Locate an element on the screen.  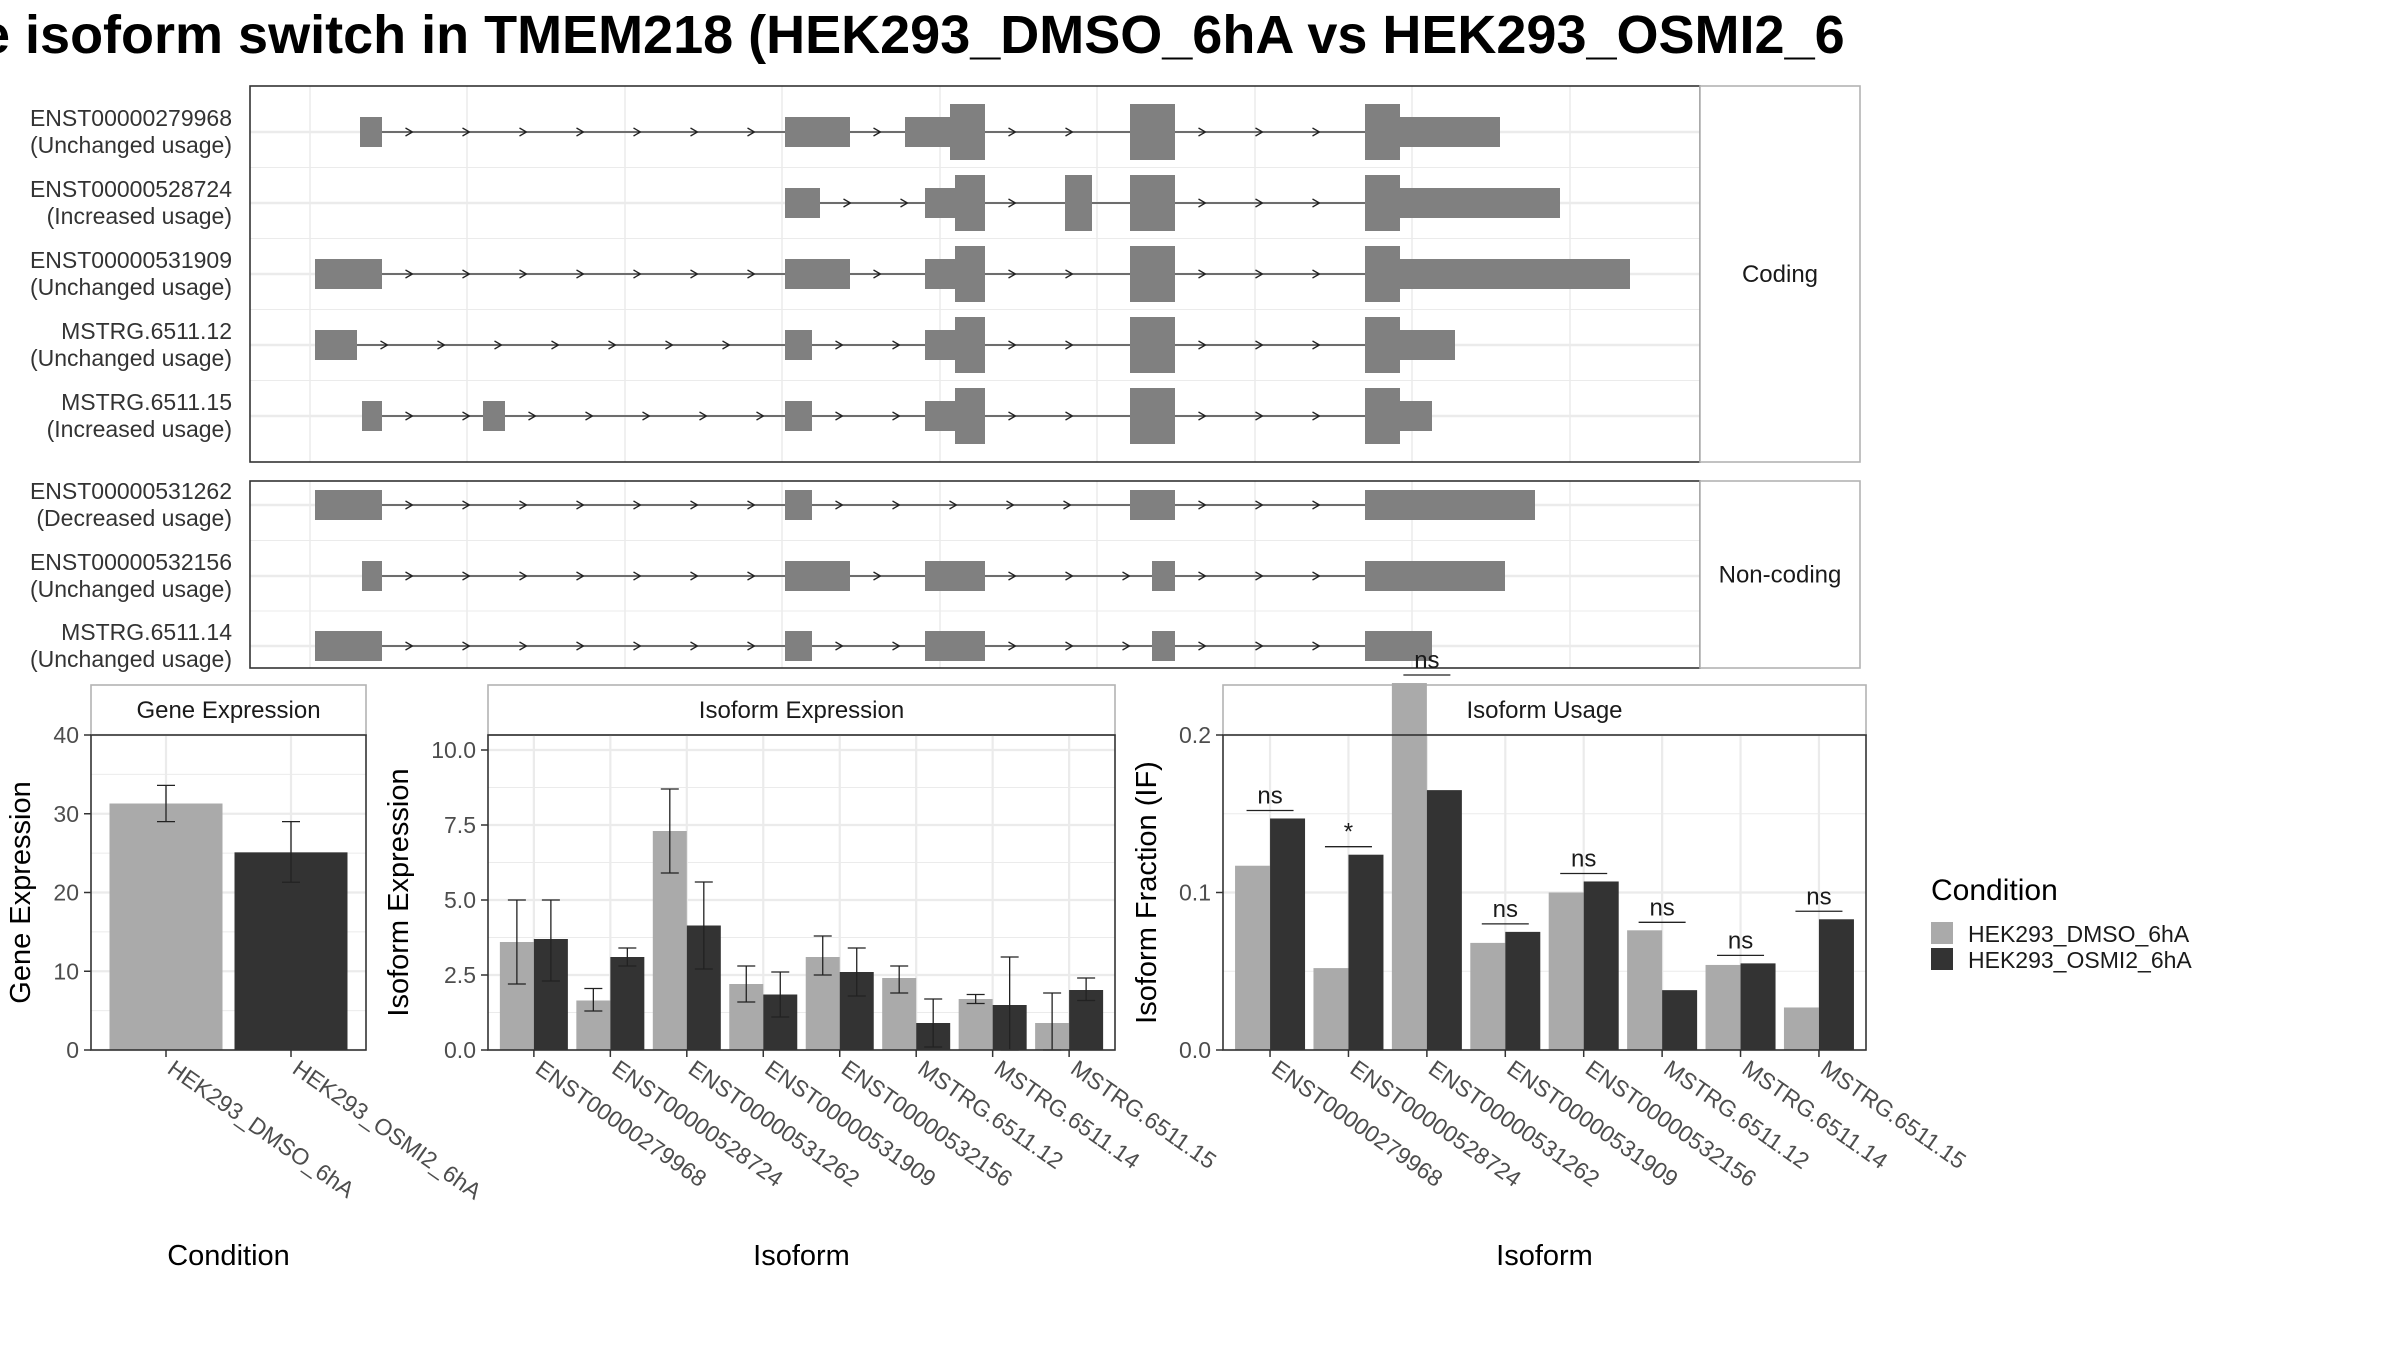
facet-title: Isoform Usage is located at coordinates (1544, 710).